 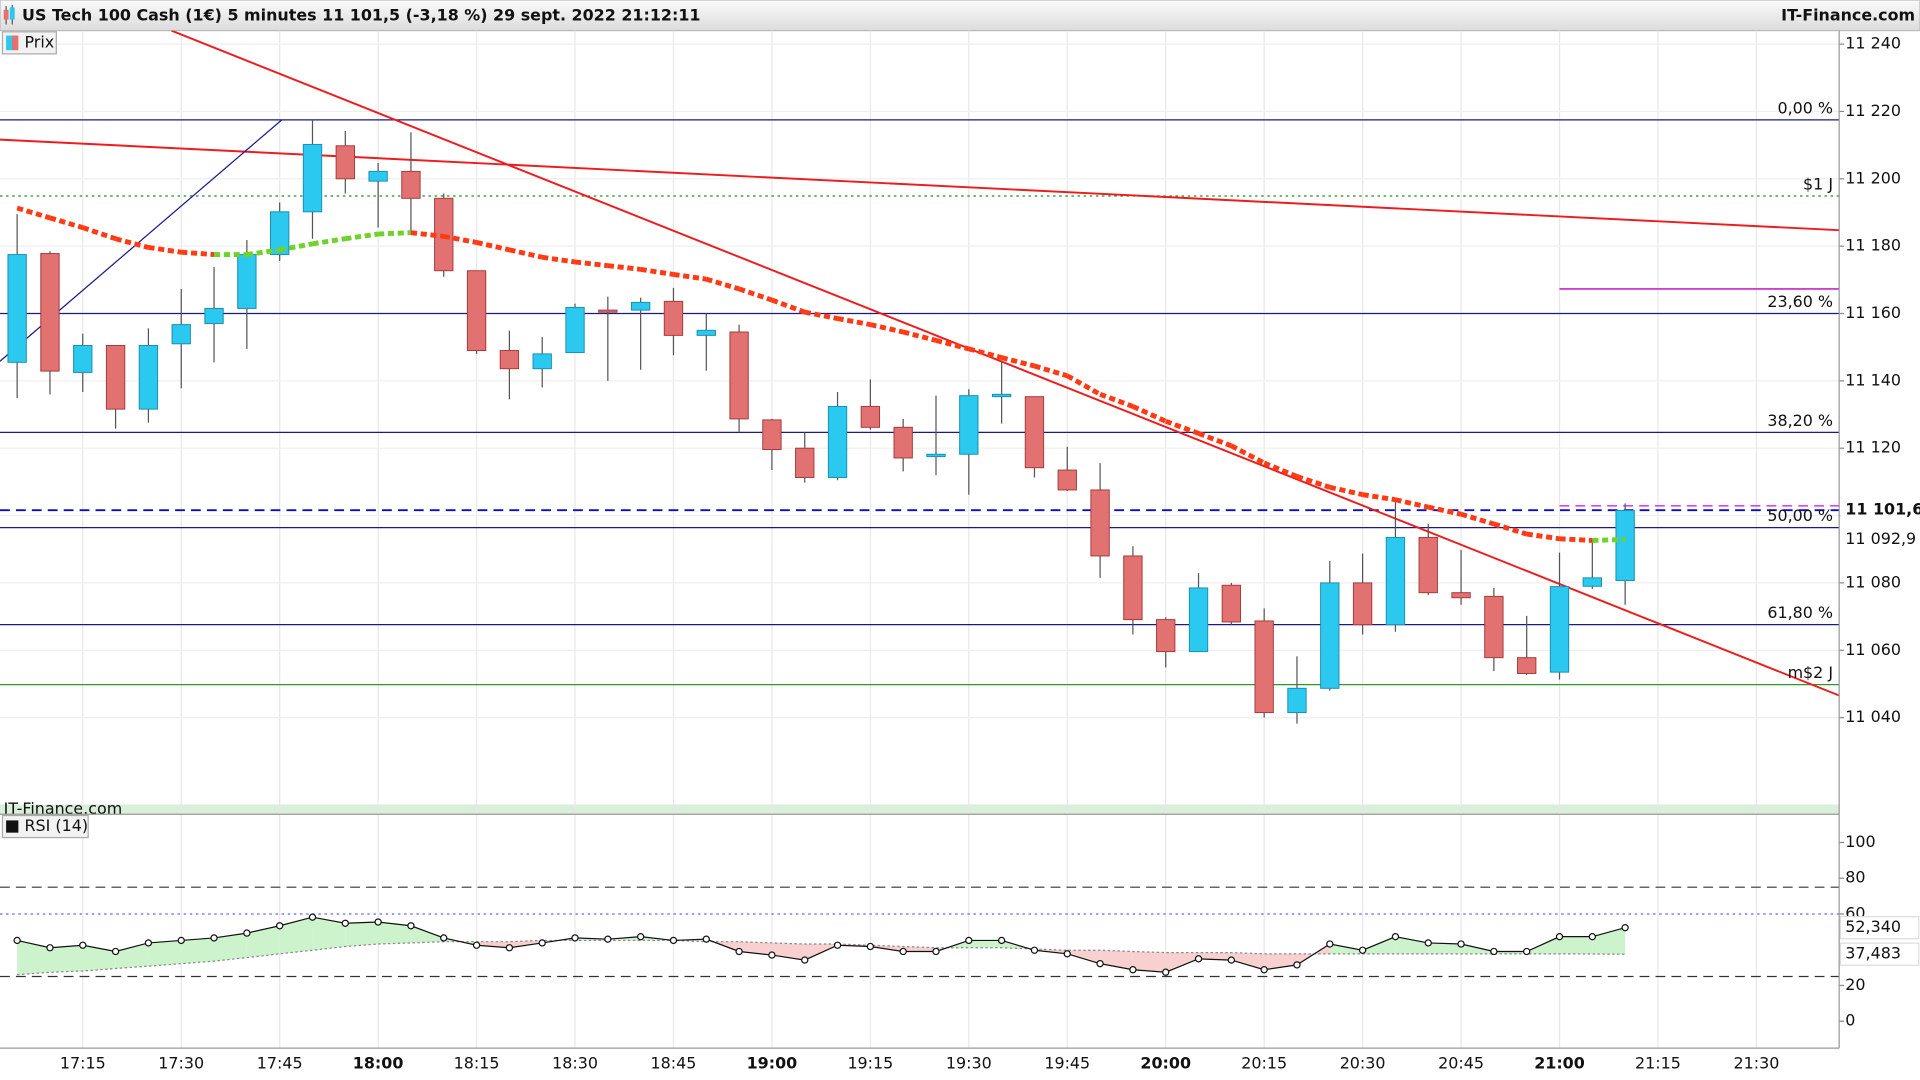 What do you see at coordinates (39, 41) in the screenshot?
I see `legend-label: Prix` at bounding box center [39, 41].